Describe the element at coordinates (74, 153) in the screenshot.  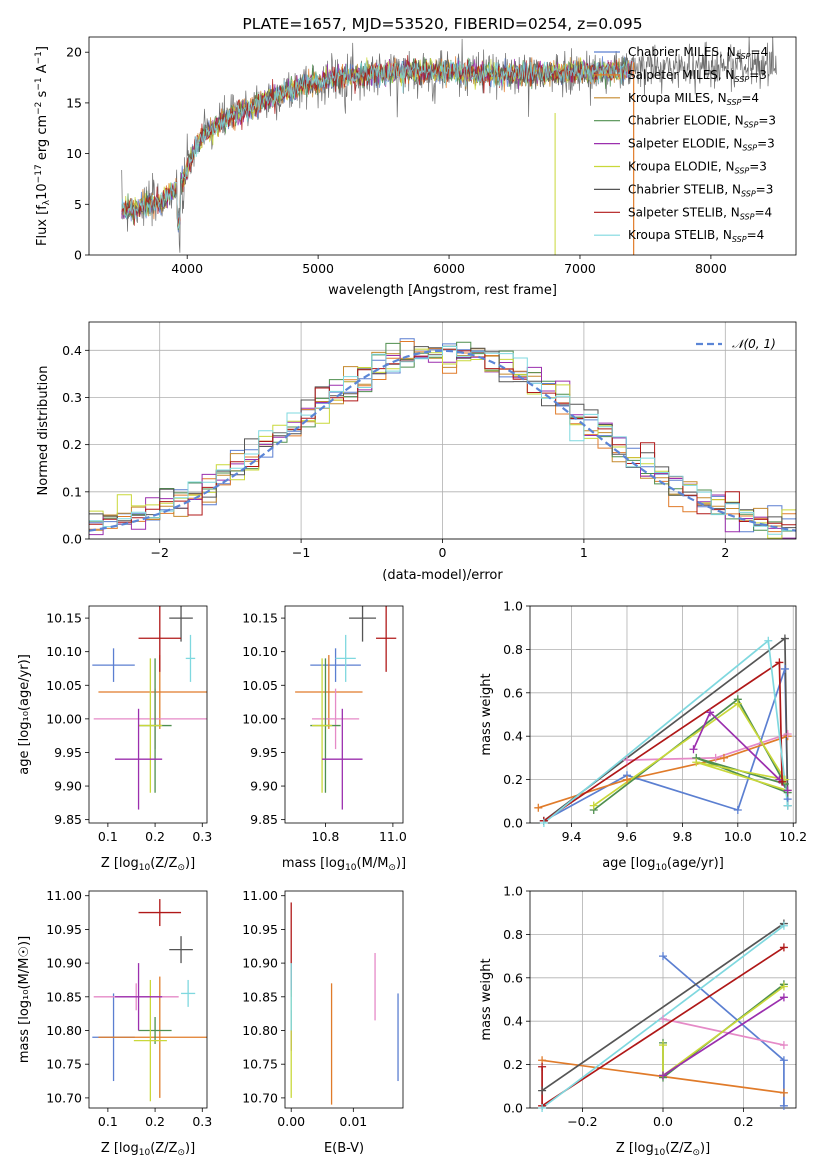
I see `y-tick-label: 10` at that location.